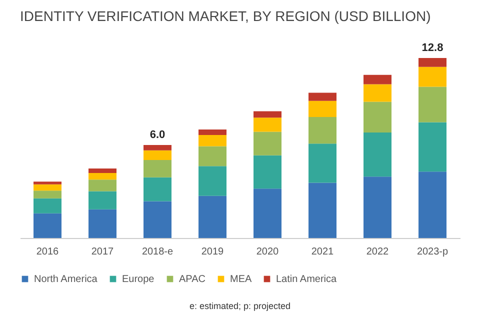 Image resolution: width=500 pixels, height=330 pixels. Describe the element at coordinates (192, 279) in the screenshot. I see `legend-label: APAC` at that location.